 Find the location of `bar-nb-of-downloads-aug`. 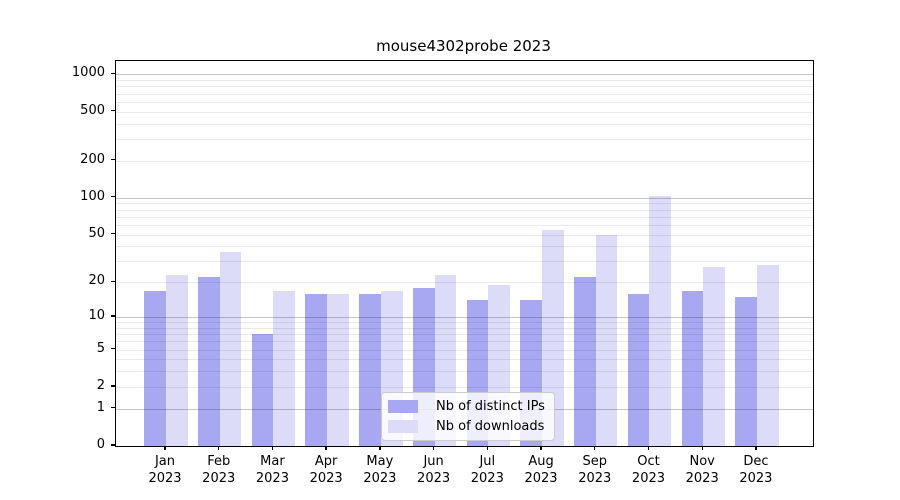

bar-nb-of-downloads-aug is located at coordinates (553, 337).